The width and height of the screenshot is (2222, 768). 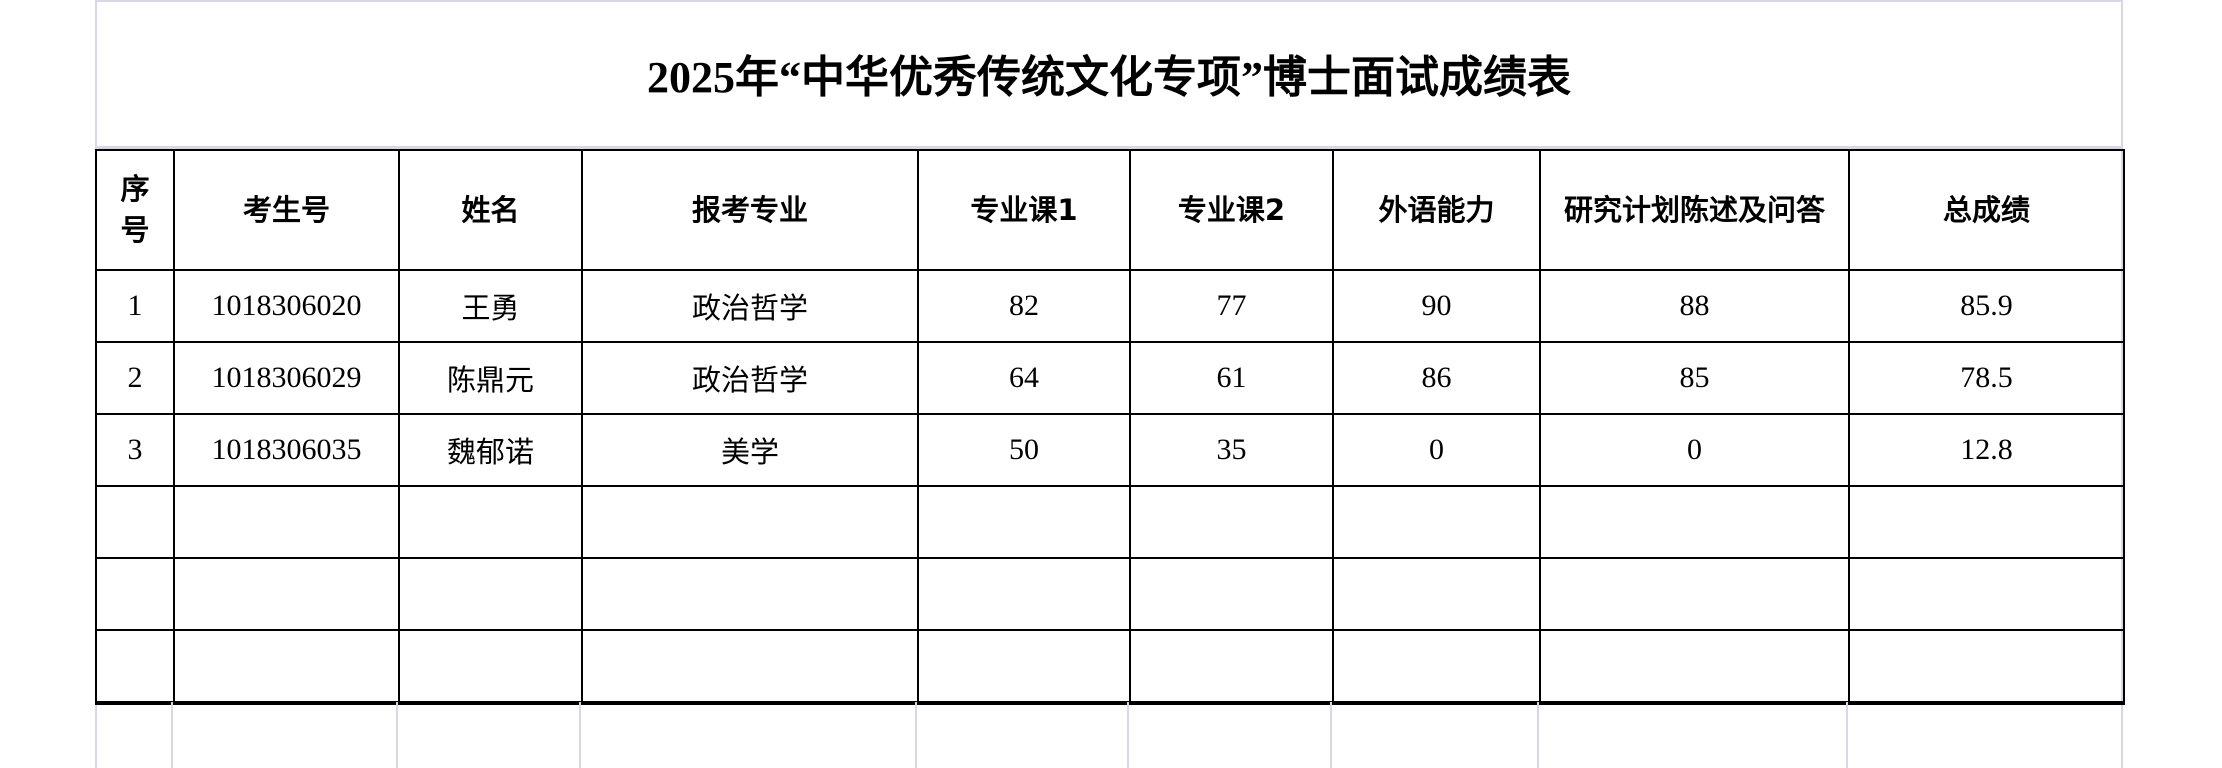 What do you see at coordinates (1436, 210) in the screenshot?
I see `header-language: 外语能力` at bounding box center [1436, 210].